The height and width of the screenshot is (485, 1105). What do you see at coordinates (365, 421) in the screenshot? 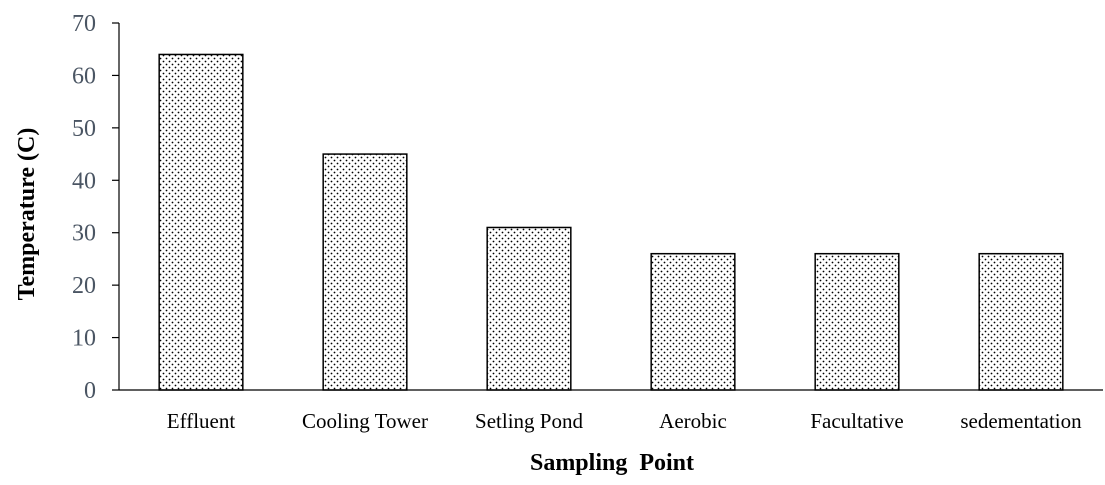
I see `x-tick-label: Cooling Tower` at bounding box center [365, 421].